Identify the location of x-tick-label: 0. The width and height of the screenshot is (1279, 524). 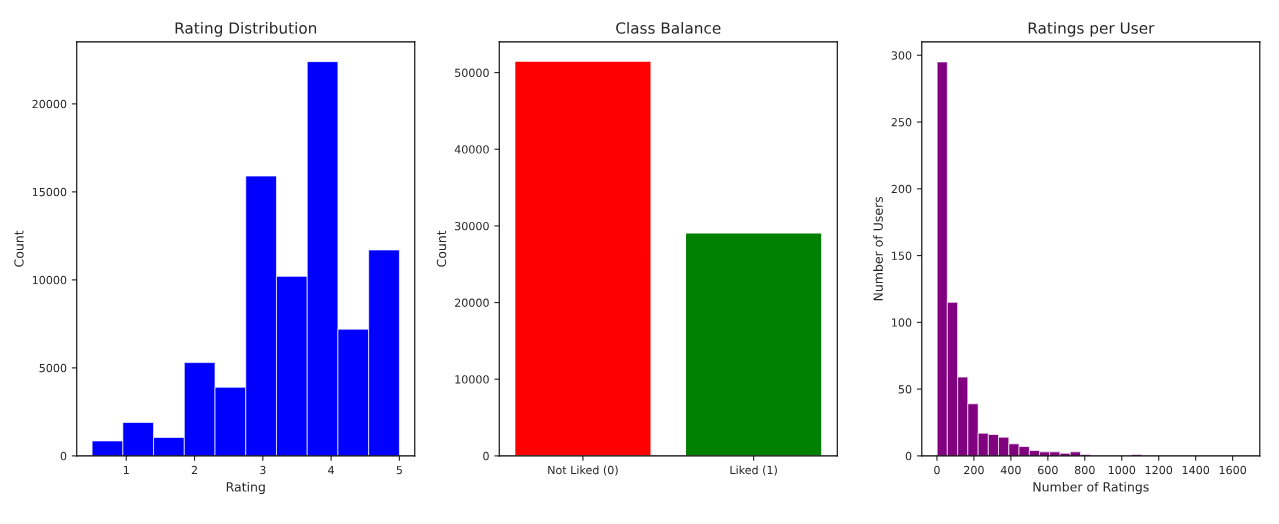
(937, 470).